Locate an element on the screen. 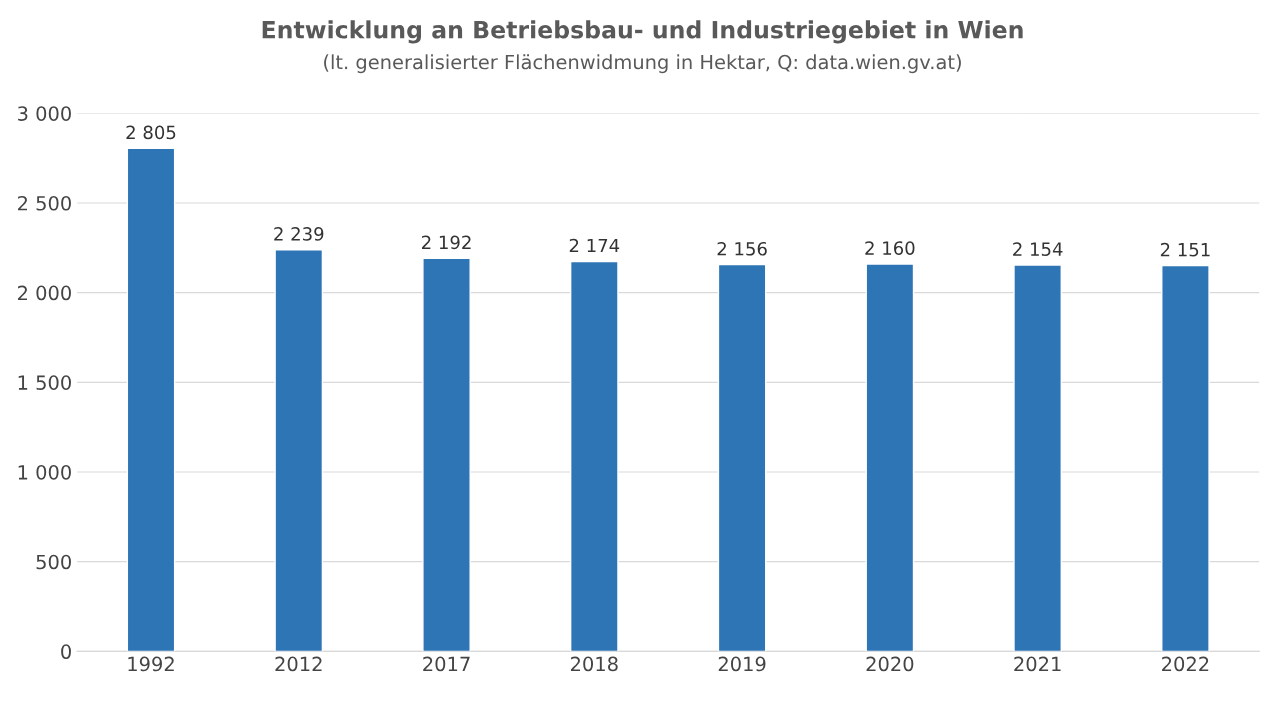  y-tick-label: 0 is located at coordinates (66, 652).